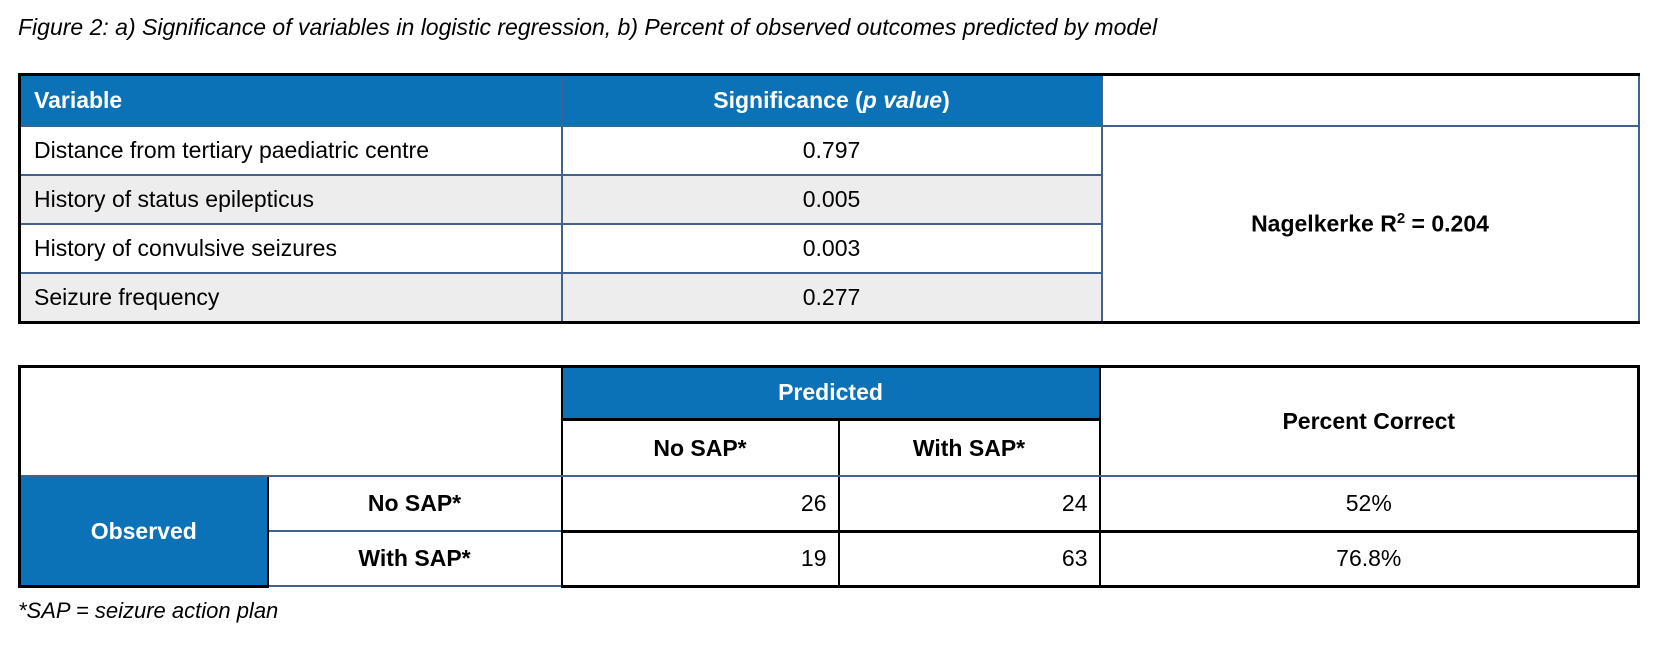  I want to click on nagelkerke-r-squared-cell: Nagelkerke R2 = 0.204, so click(1370, 224).